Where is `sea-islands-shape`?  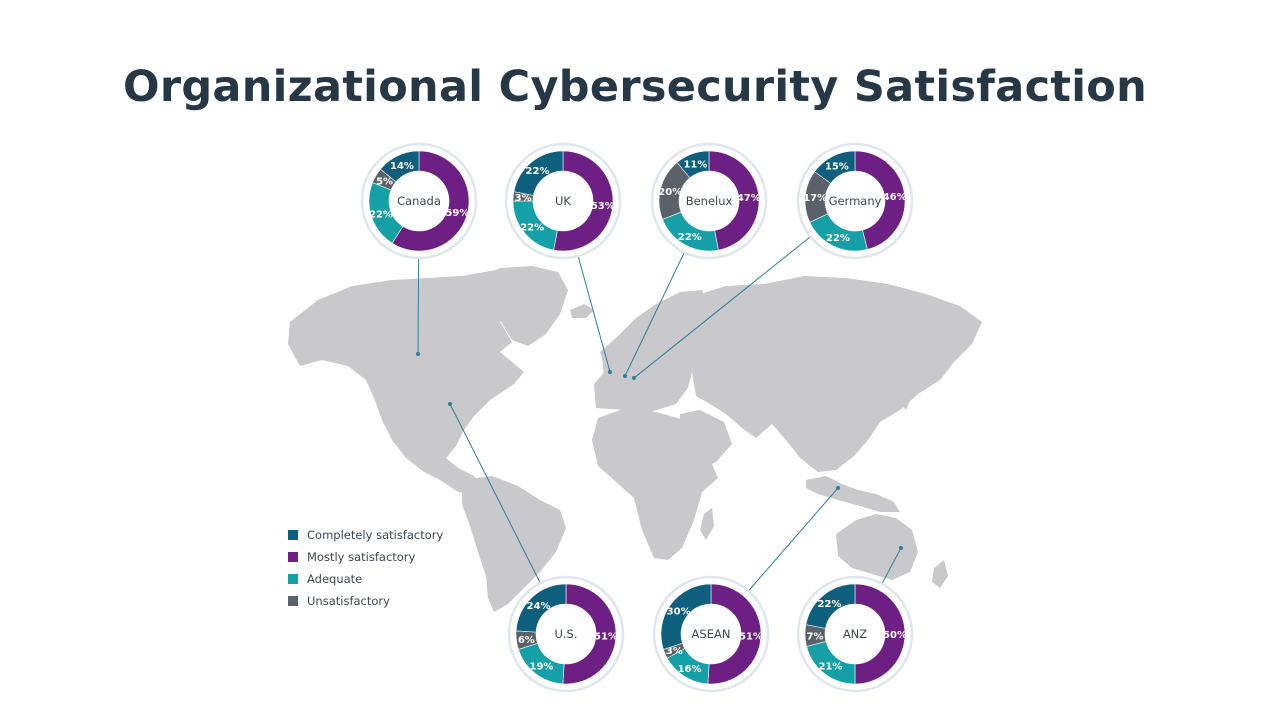
sea-islands-shape is located at coordinates (853, 494).